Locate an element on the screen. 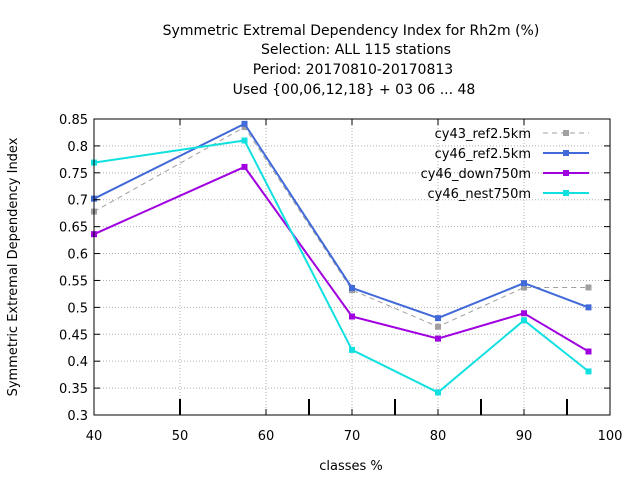 Image resolution: width=640 pixels, height=480 pixels. class-markers is located at coordinates (373, 407).